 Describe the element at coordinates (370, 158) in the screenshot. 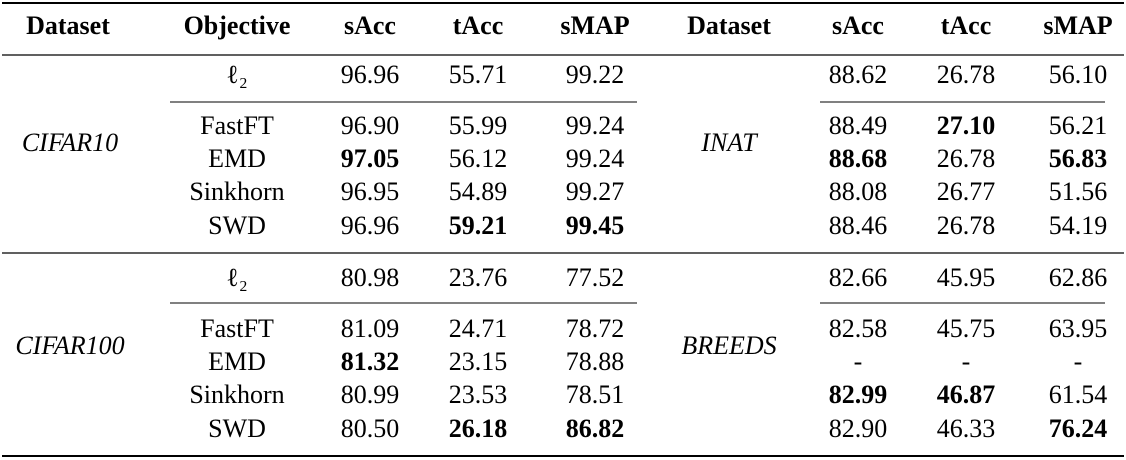

I see `cell: 97.05` at that location.